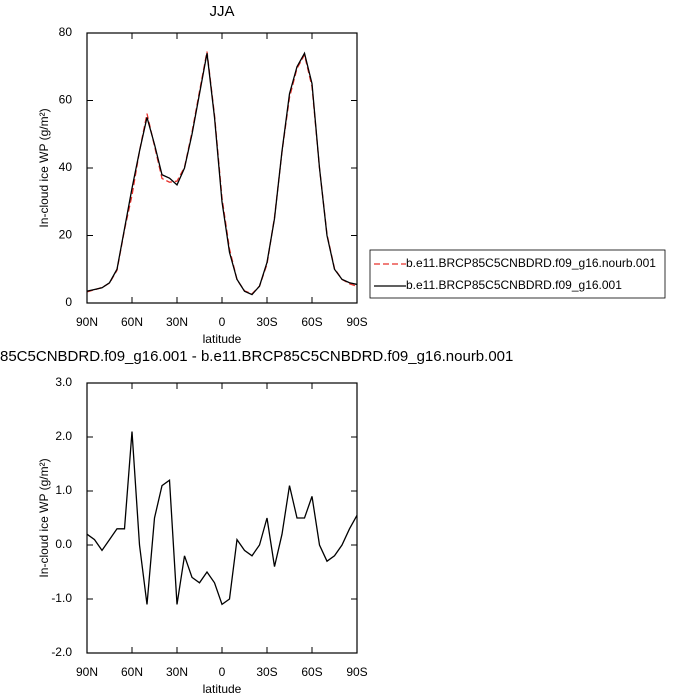 The width and height of the screenshot is (700, 700). Describe the element at coordinates (514, 285) in the screenshot. I see `legend-label: b.e11.BRCP85C5CNBDRD.f09_g16.001` at that location.